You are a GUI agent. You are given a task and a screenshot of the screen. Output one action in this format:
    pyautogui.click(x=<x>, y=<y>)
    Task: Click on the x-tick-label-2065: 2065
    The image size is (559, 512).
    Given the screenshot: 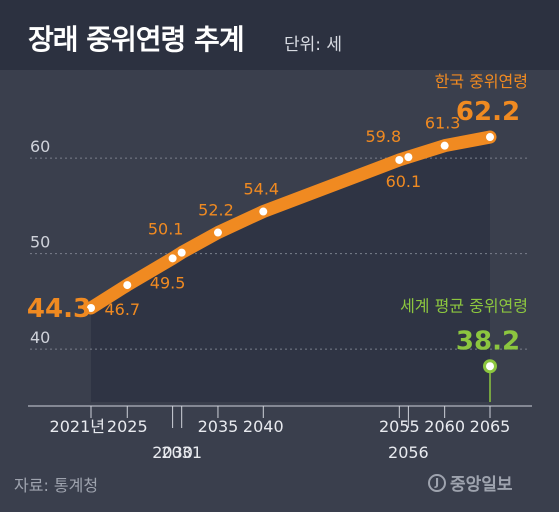 What is the action you would take?
    pyautogui.click(x=490, y=426)
    